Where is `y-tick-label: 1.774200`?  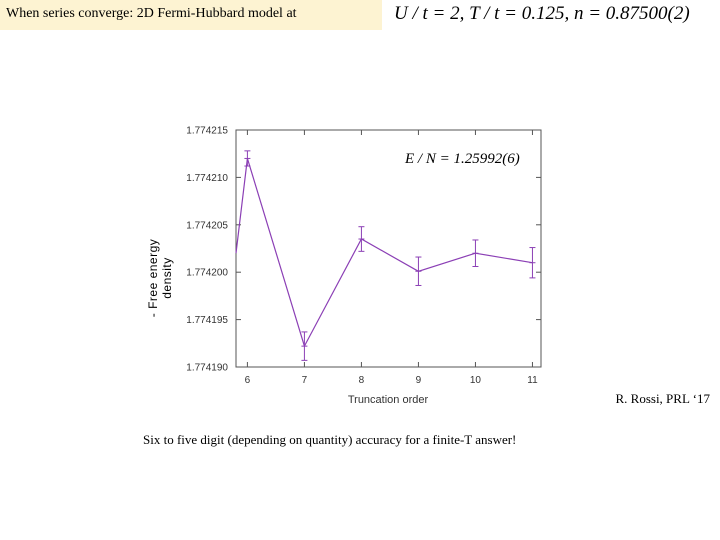
y-tick-label: 1.774200 is located at coordinates (207, 273).